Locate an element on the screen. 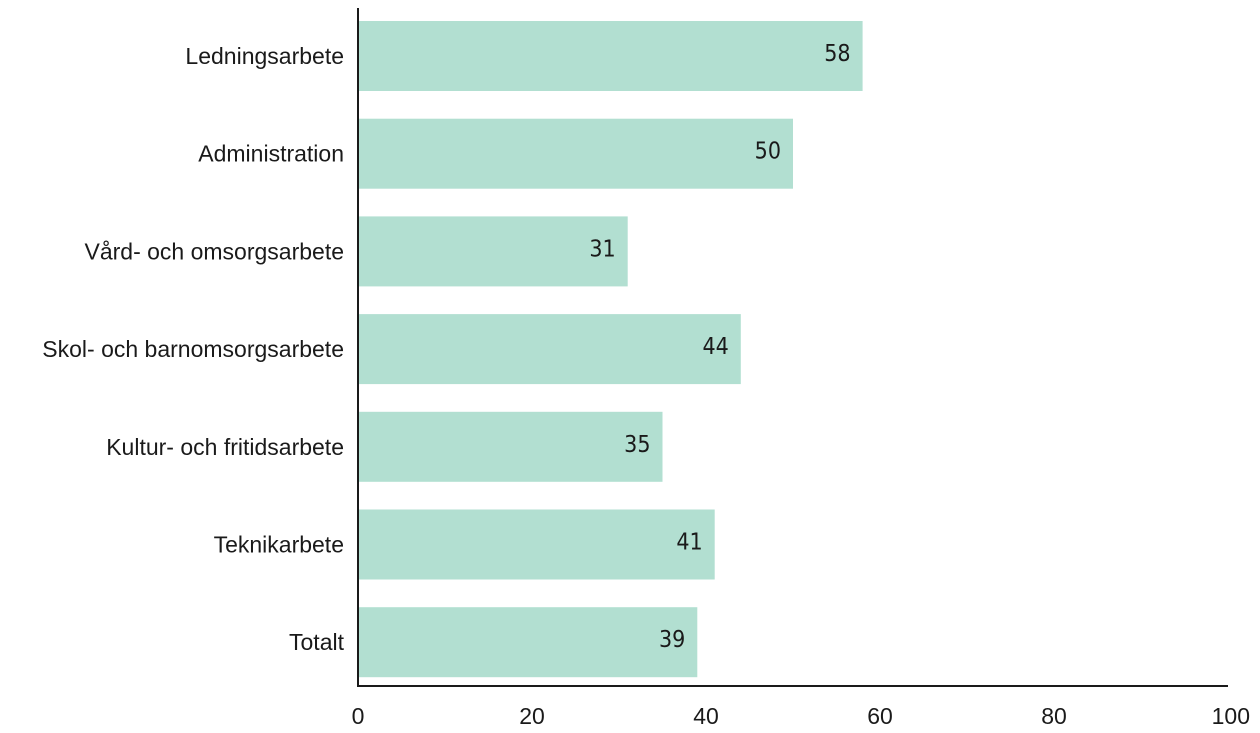  category-label: Teknikarbete is located at coordinates (279, 545).